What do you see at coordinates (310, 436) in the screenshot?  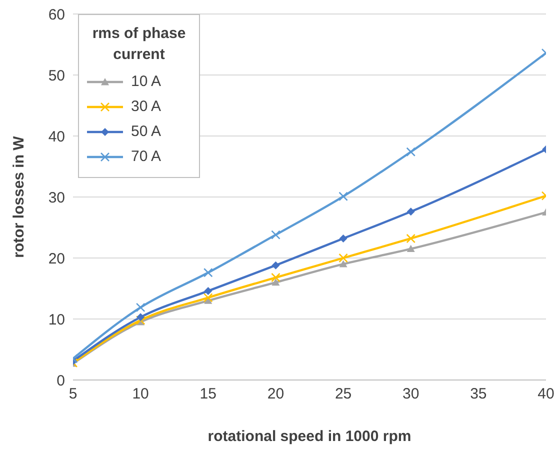 I see `x-axis-title: rotational speed in 1000 rpm` at bounding box center [310, 436].